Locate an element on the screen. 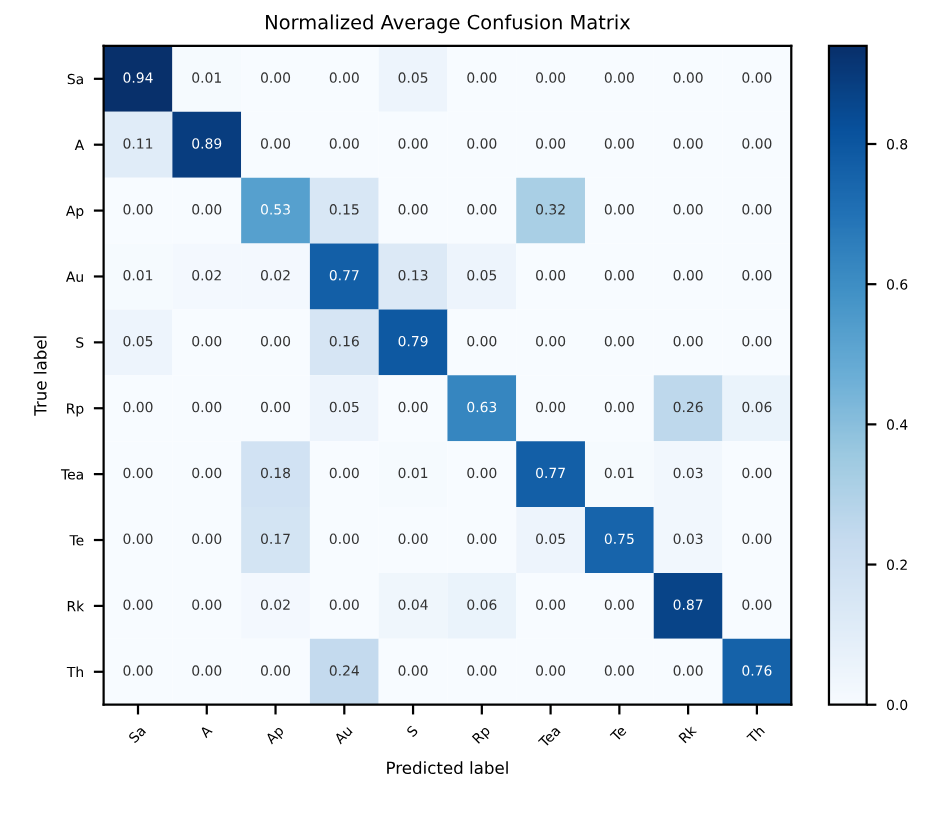  chart-title: Normalized Average Confusion Matrix is located at coordinates (448, 24).